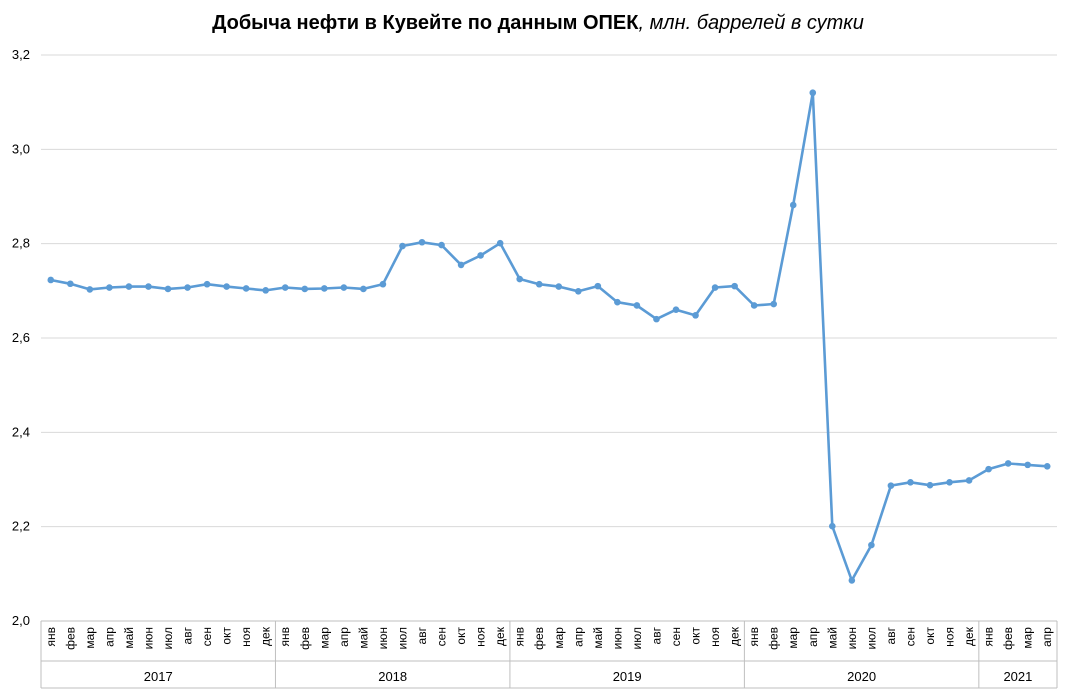  I want to click on x-year-label: 2017, so click(158, 676).